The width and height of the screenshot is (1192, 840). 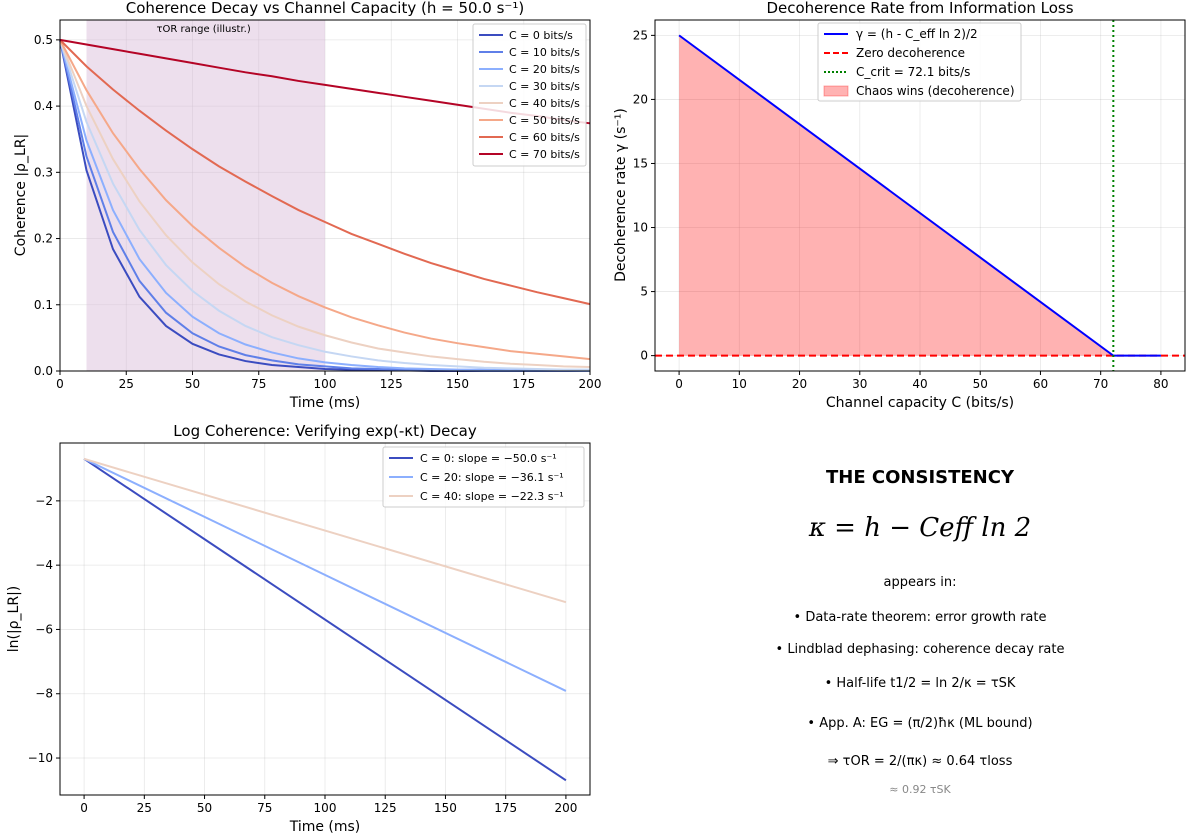 I want to click on series-line-c60, so click(x=325, y=172).